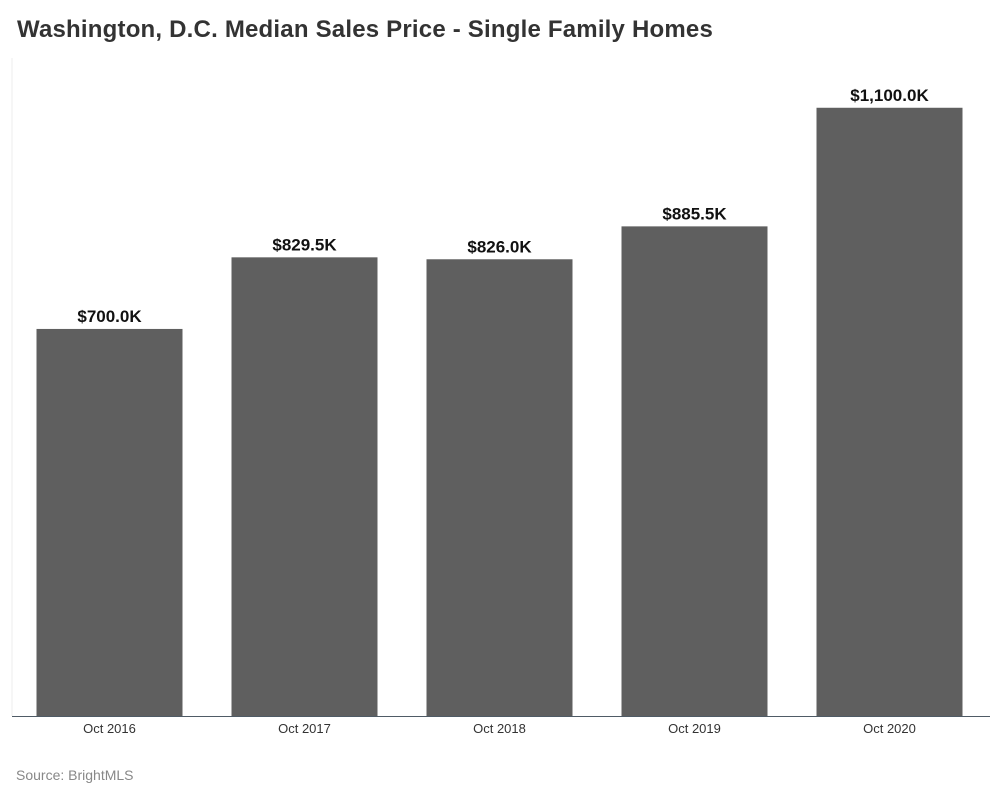  Describe the element at coordinates (109, 316) in the screenshot. I see `data-label: $700.0K` at that location.